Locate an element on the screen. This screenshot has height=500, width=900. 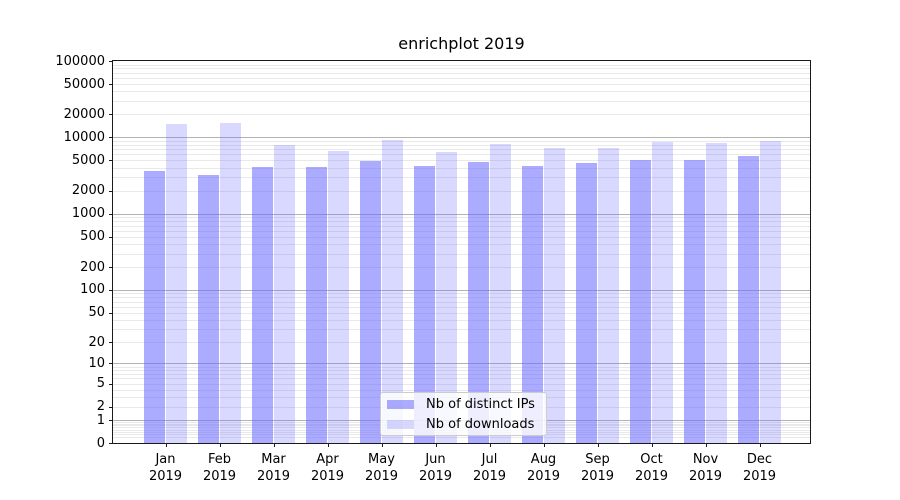
bar-downloads-mar is located at coordinates (284, 294).